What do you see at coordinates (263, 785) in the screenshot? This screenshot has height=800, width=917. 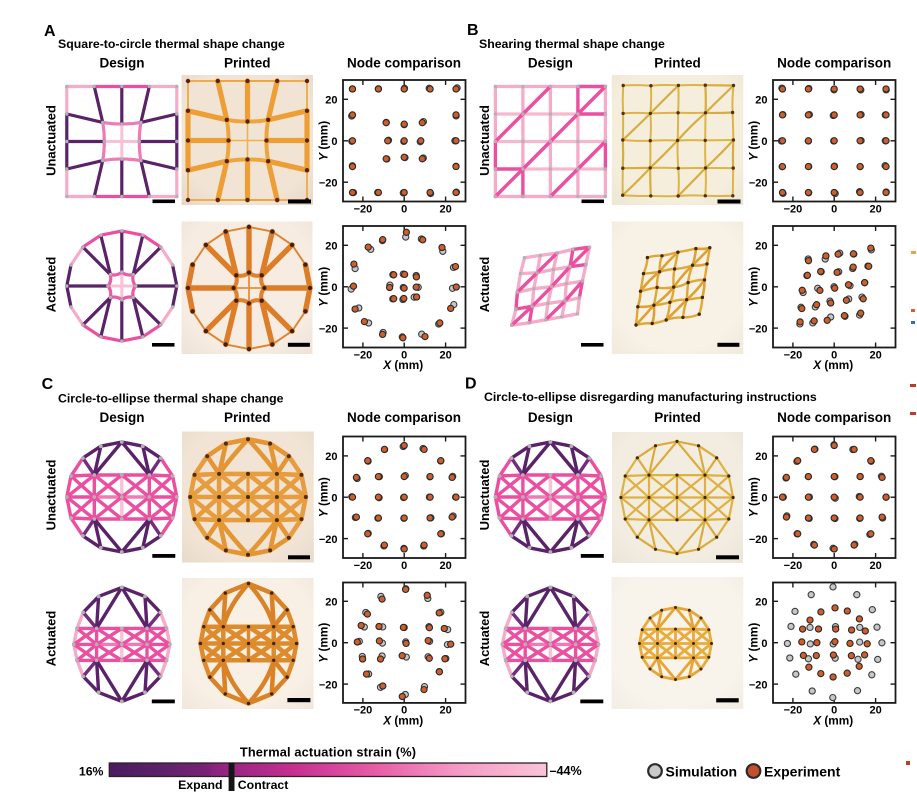 I see `svg-text: Contract` at bounding box center [263, 785].